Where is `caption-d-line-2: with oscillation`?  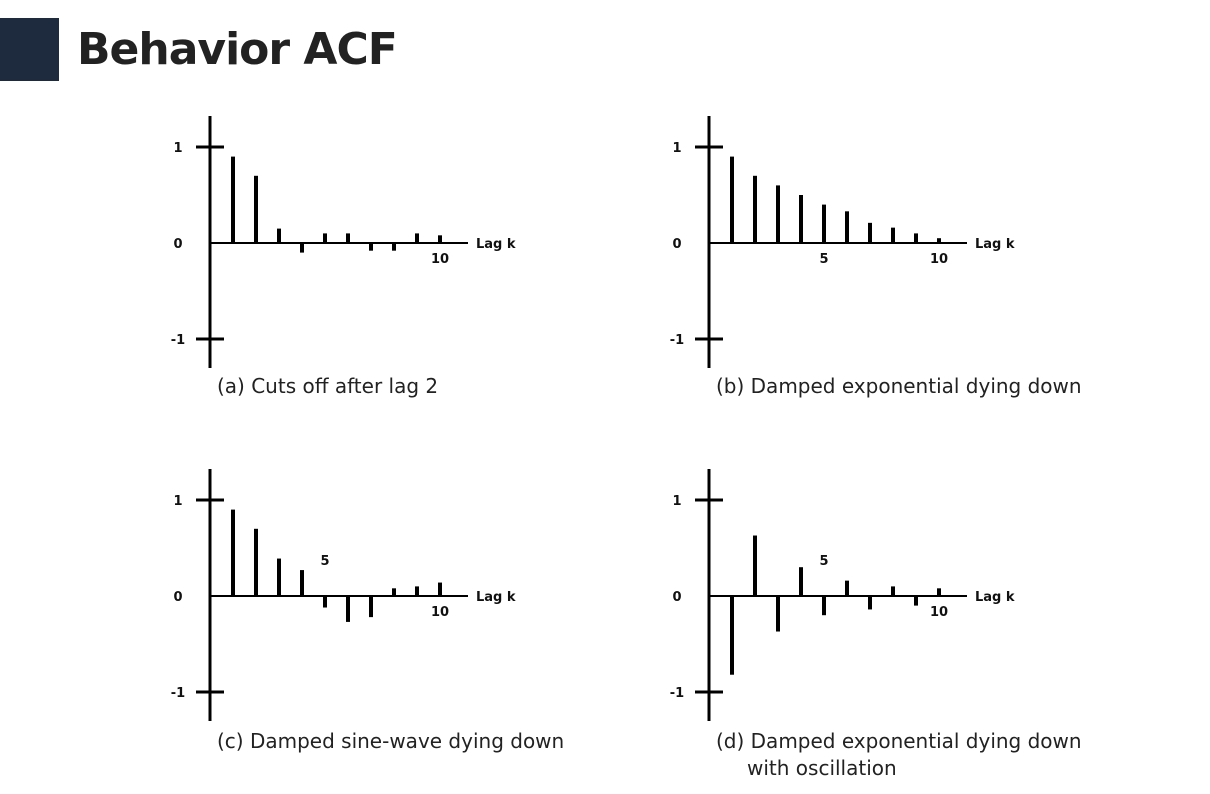 caption-d-line-2: with oscillation is located at coordinates (822, 768).